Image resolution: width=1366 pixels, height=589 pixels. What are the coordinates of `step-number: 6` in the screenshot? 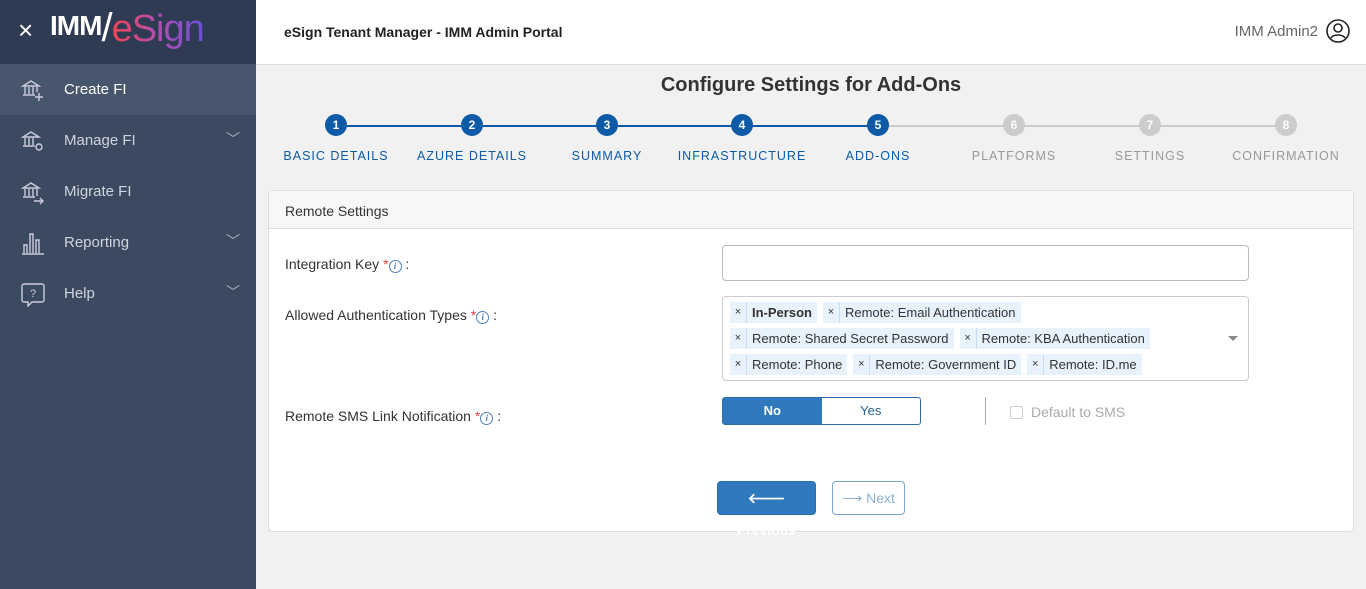 It's located at (1014, 125).